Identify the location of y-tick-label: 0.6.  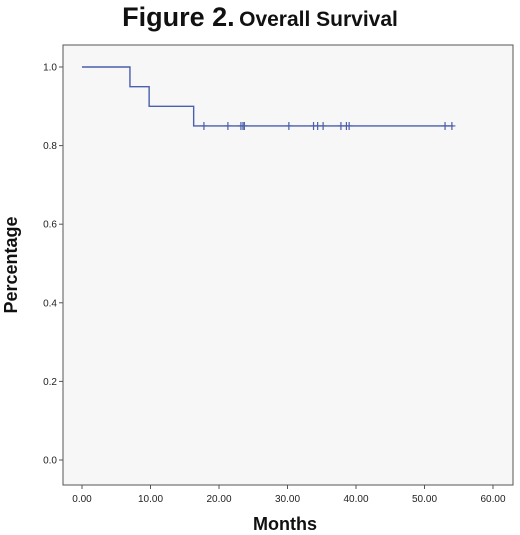
(50, 225).